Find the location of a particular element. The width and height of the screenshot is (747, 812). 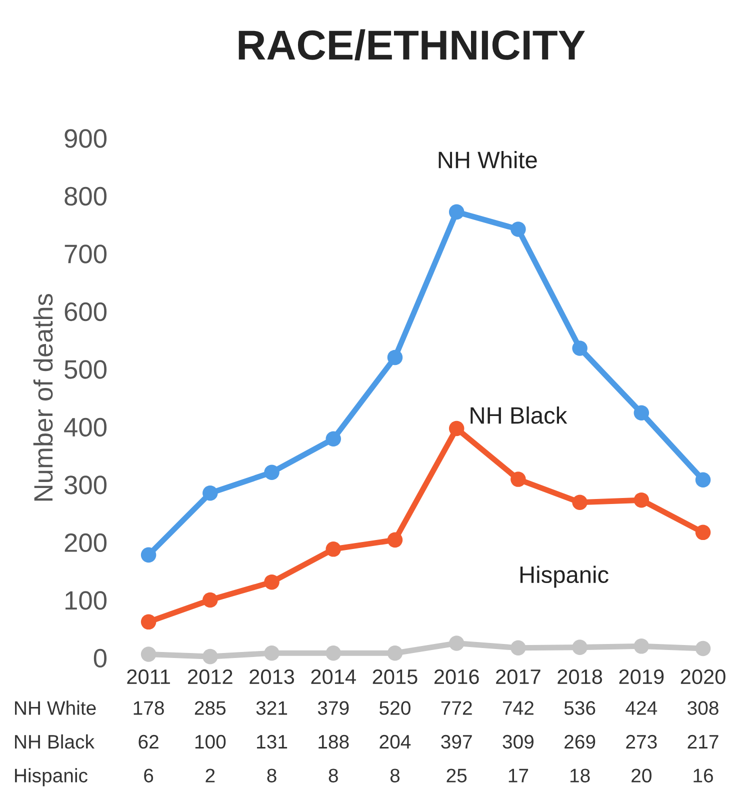

y-tick-label: 0 is located at coordinates (100, 658).